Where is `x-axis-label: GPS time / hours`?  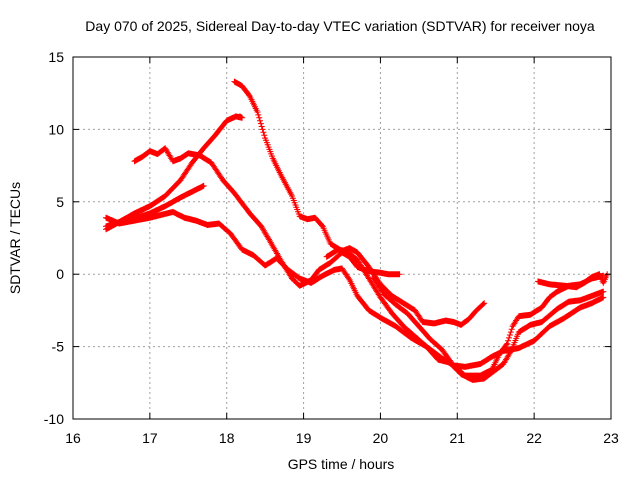
x-axis-label: GPS time / hours is located at coordinates (341, 464).